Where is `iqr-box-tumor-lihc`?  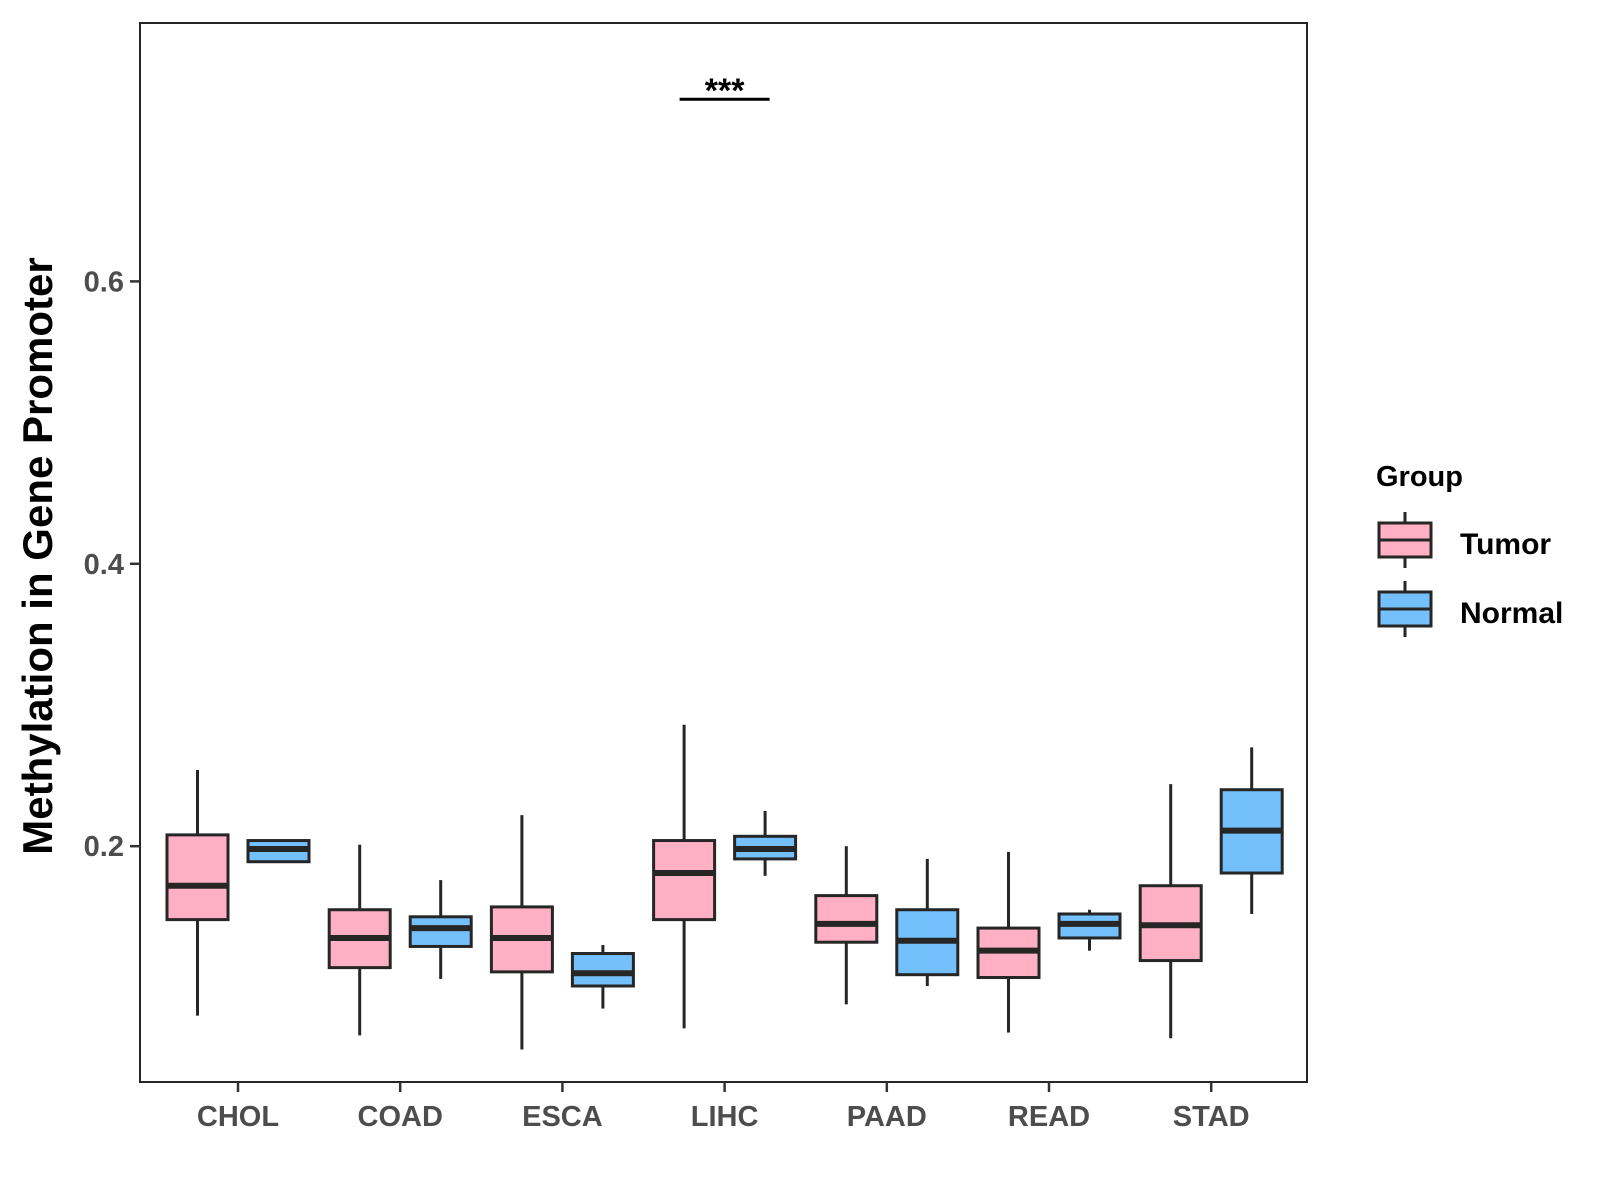
iqr-box-tumor-lihc is located at coordinates (684, 880).